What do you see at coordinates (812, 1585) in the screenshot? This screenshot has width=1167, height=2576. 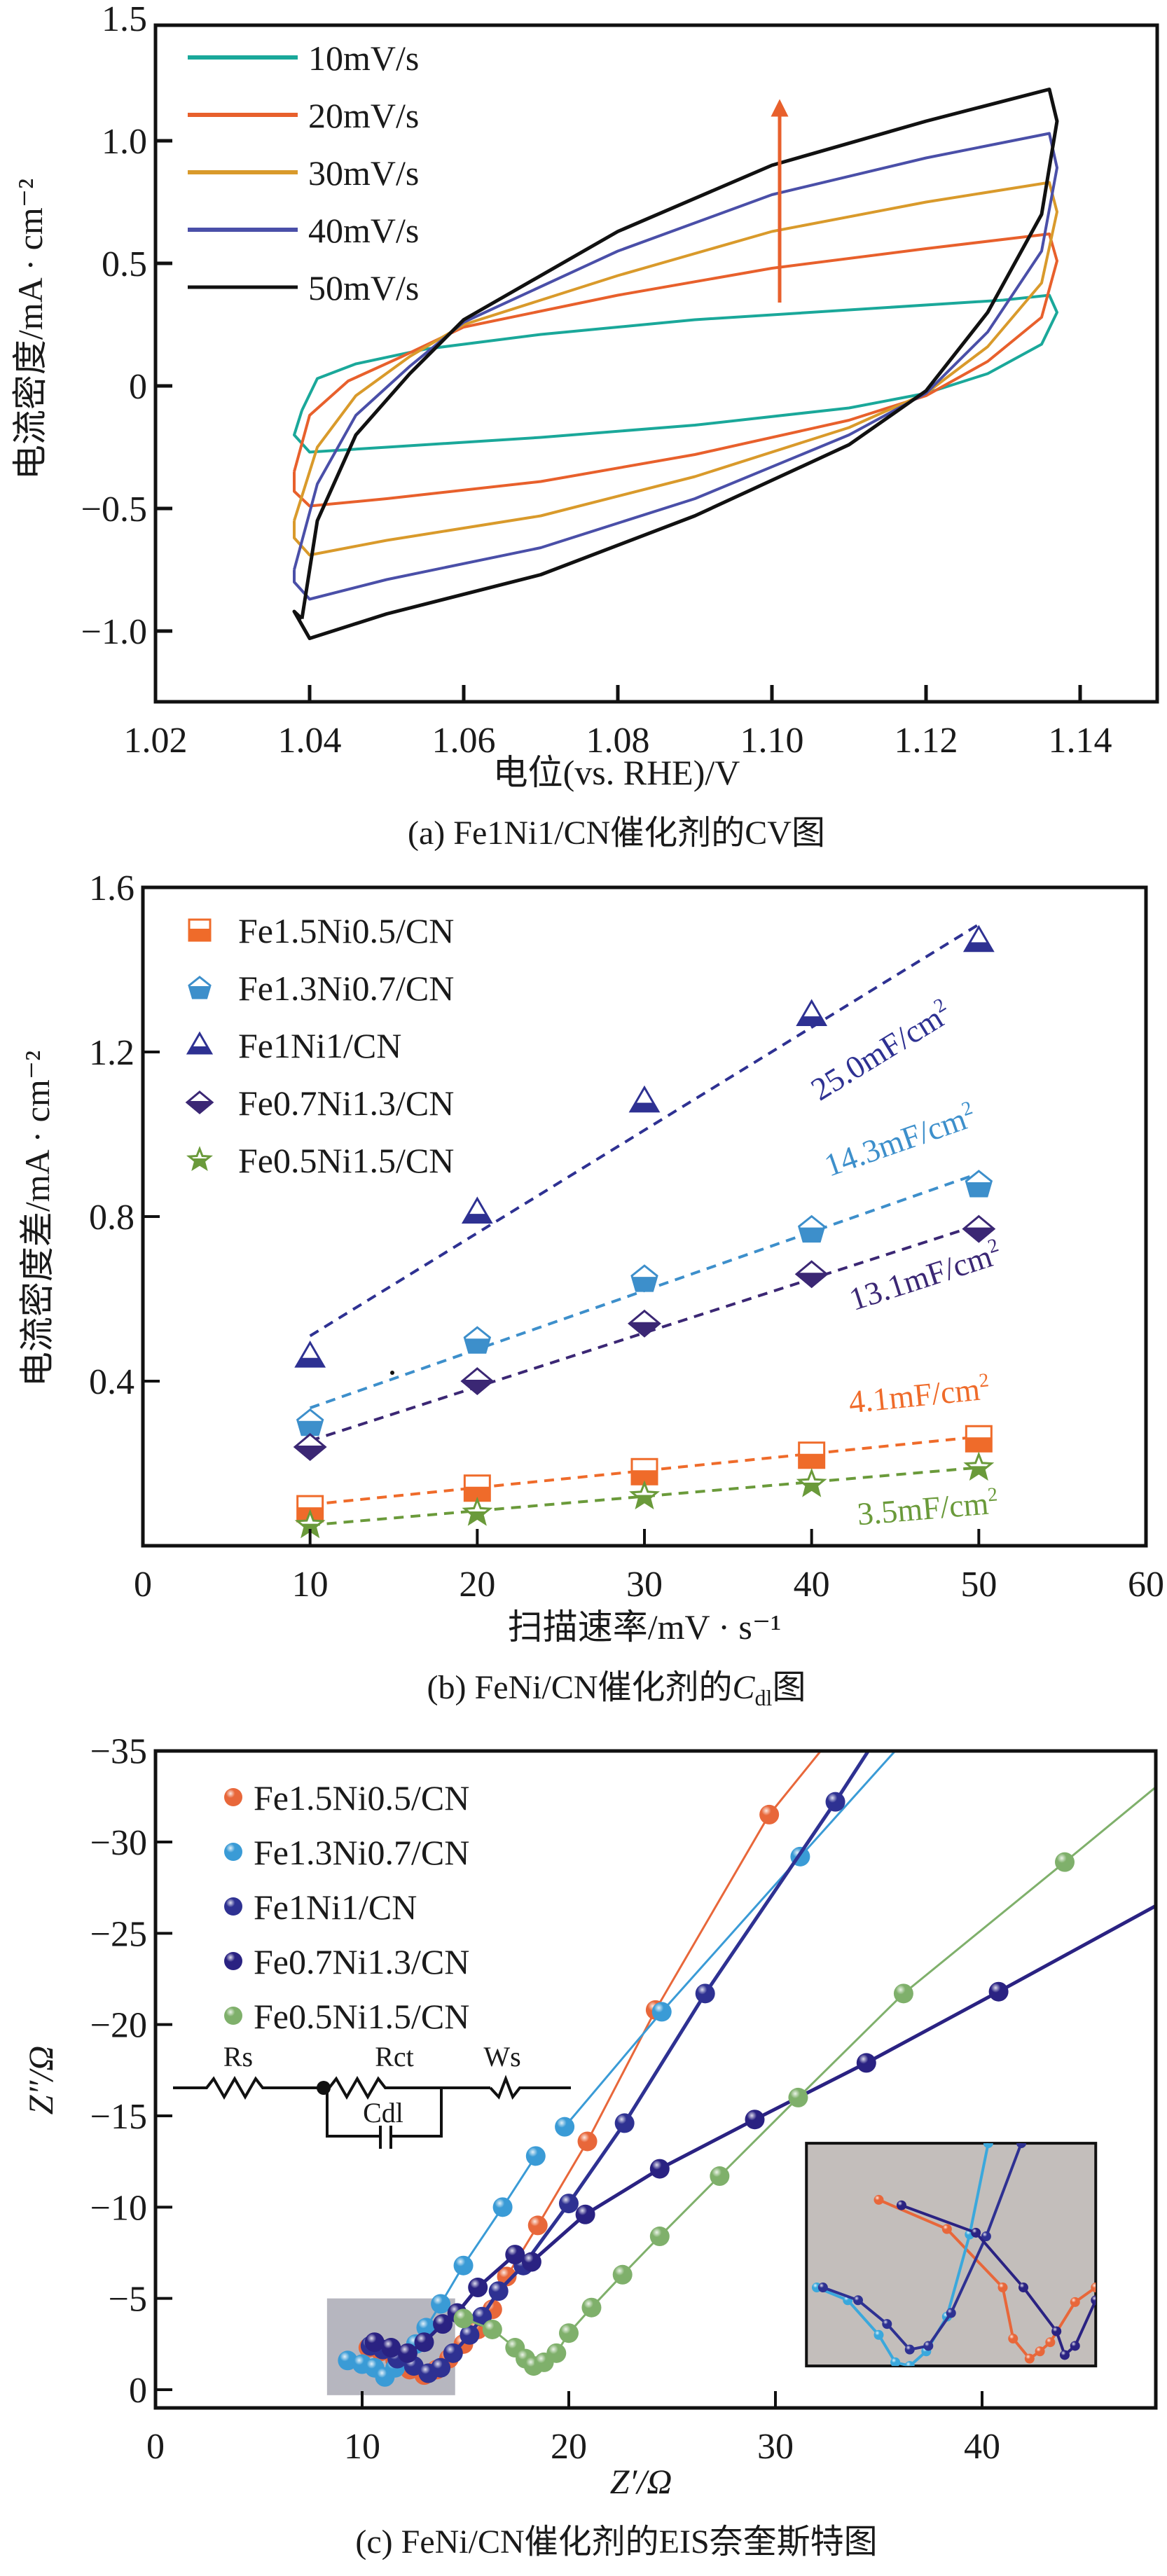 I see `x-tick-label: 40` at bounding box center [812, 1585].